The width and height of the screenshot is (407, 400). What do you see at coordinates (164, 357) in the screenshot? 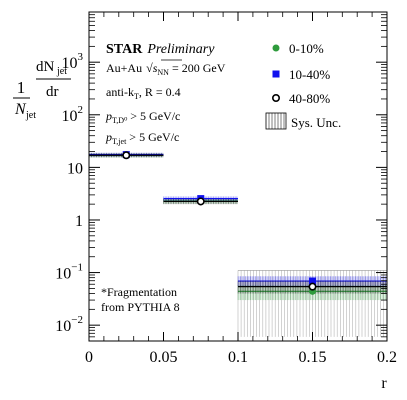
I see `x-tick-label-1: 0.05` at bounding box center [164, 357].